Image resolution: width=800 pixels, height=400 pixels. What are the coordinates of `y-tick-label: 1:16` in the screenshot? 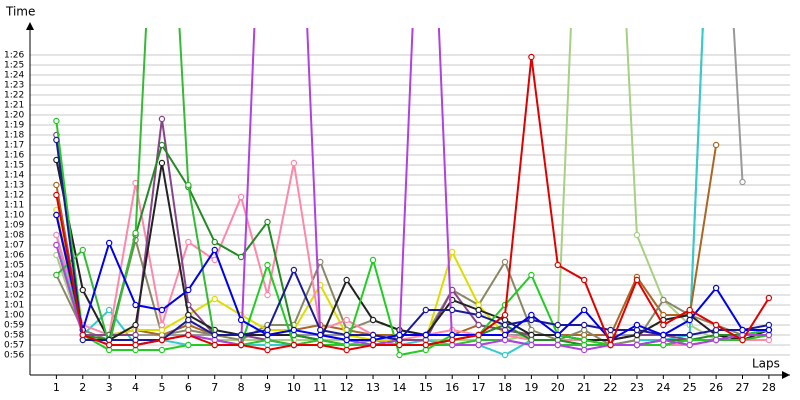 It's located at (14, 156).